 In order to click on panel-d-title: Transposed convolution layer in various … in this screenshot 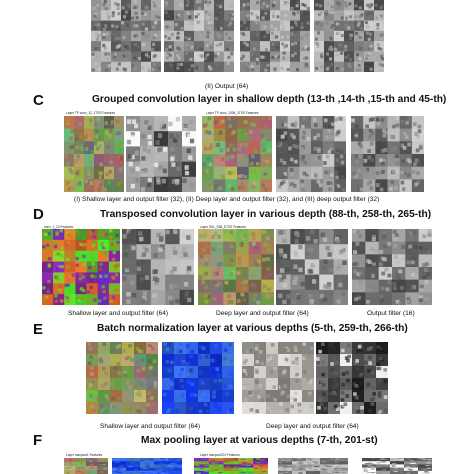, I will do `click(266, 214)`.